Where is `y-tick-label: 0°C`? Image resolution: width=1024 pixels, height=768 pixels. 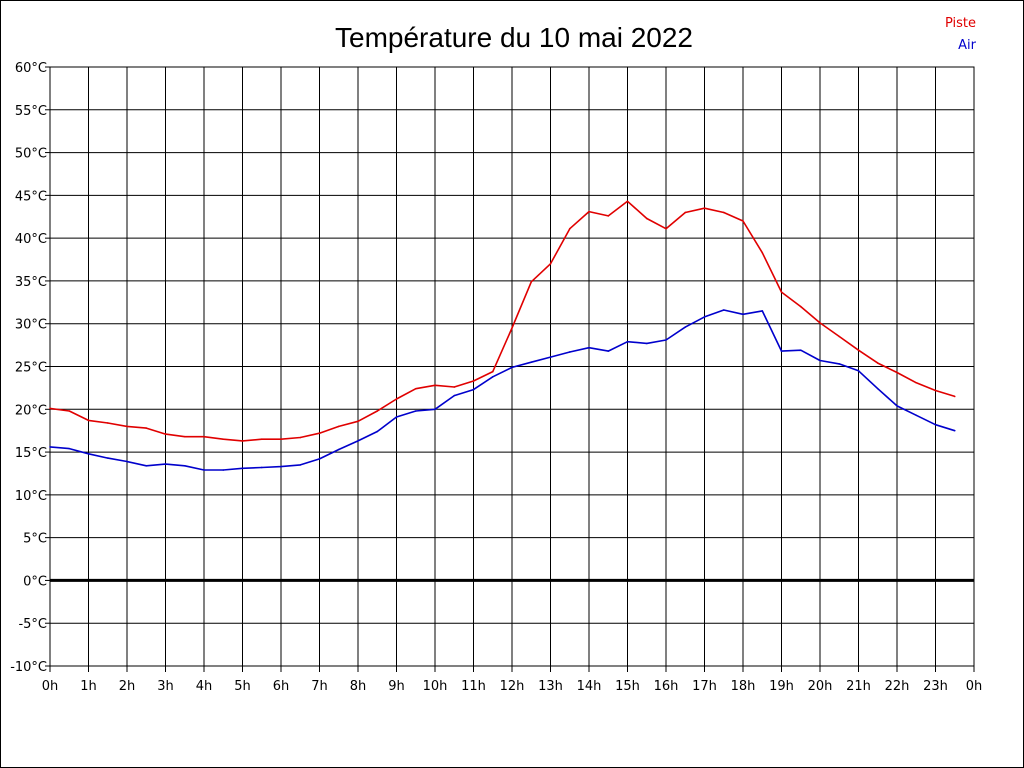
y-tick-label: 0°C is located at coordinates (35, 581).